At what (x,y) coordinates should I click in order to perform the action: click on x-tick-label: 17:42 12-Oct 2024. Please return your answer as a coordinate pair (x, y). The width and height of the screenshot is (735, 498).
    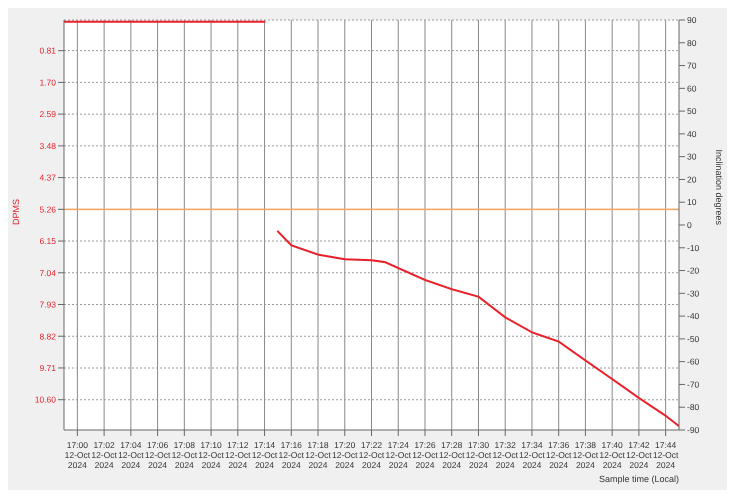
    Looking at the image, I should click on (639, 455).